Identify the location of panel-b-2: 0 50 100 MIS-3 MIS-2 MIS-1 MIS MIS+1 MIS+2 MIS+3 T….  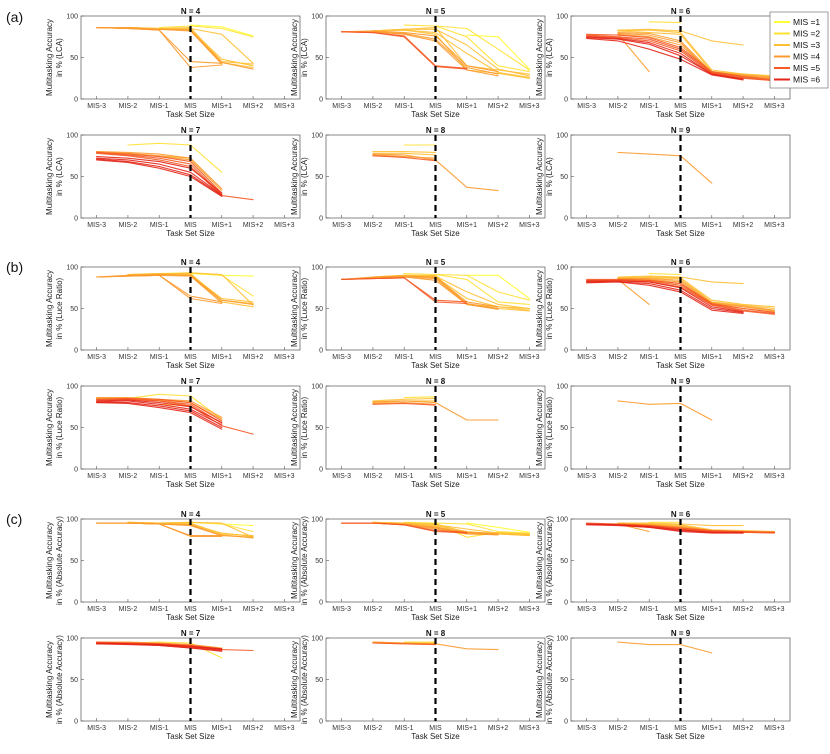
(418, 314).